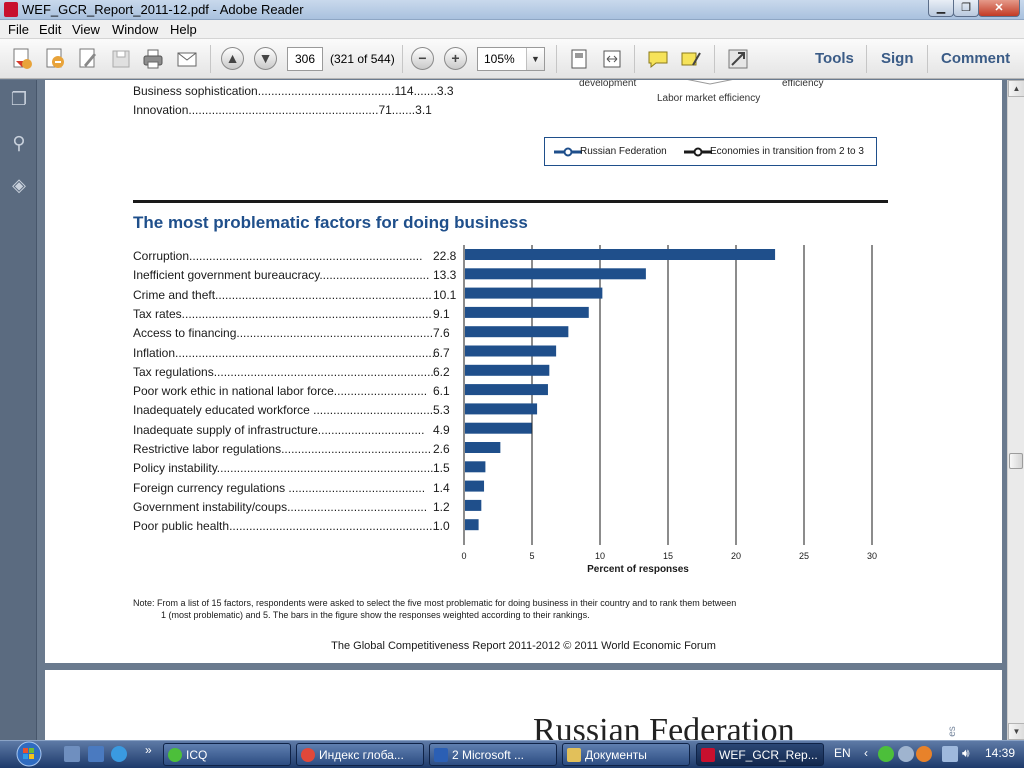 This screenshot has height=768, width=1024. I want to click on vertical-scrollbar: ▲ ▼, so click(1015, 410).